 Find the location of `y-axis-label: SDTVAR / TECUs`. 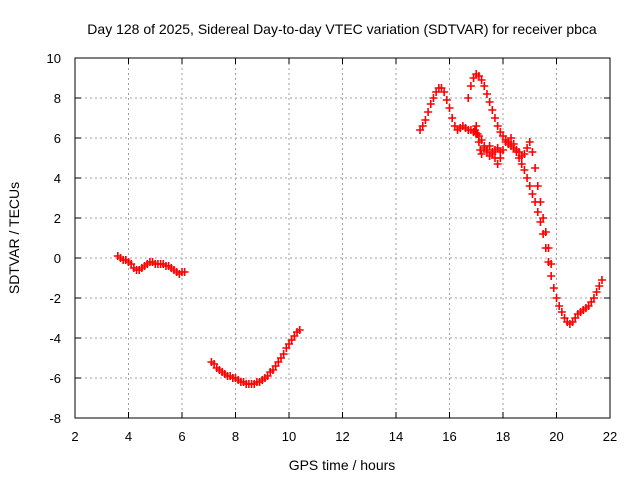

y-axis-label: SDTVAR / TECUs is located at coordinates (14, 238).